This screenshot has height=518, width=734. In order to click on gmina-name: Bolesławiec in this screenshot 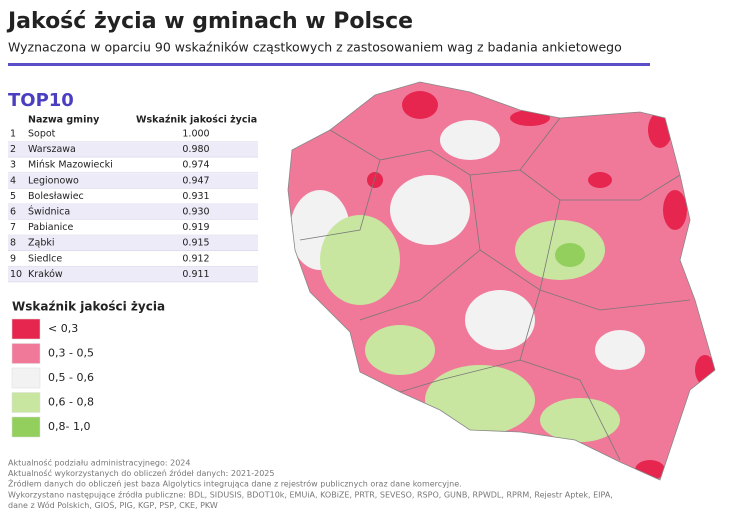, I will do `click(56, 196)`.